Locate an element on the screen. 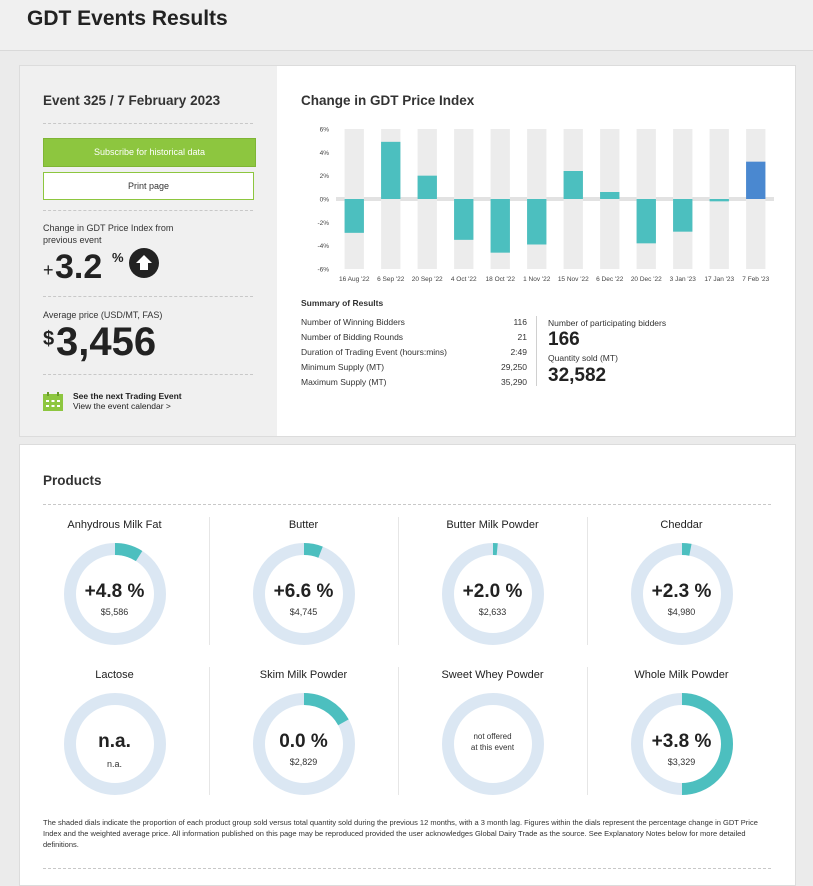 The width and height of the screenshot is (813, 886). summary-row: Number of Winning Bidders 116 is located at coordinates (414, 322).